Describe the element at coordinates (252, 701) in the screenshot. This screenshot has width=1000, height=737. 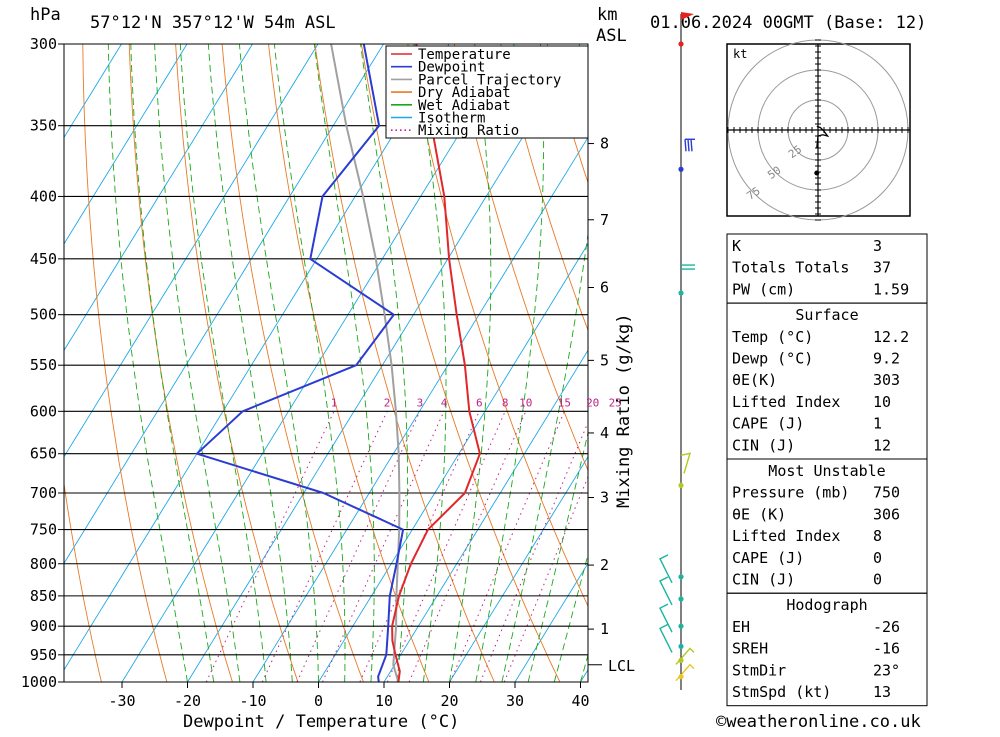
I see `temperature-tick-label: -10` at that location.